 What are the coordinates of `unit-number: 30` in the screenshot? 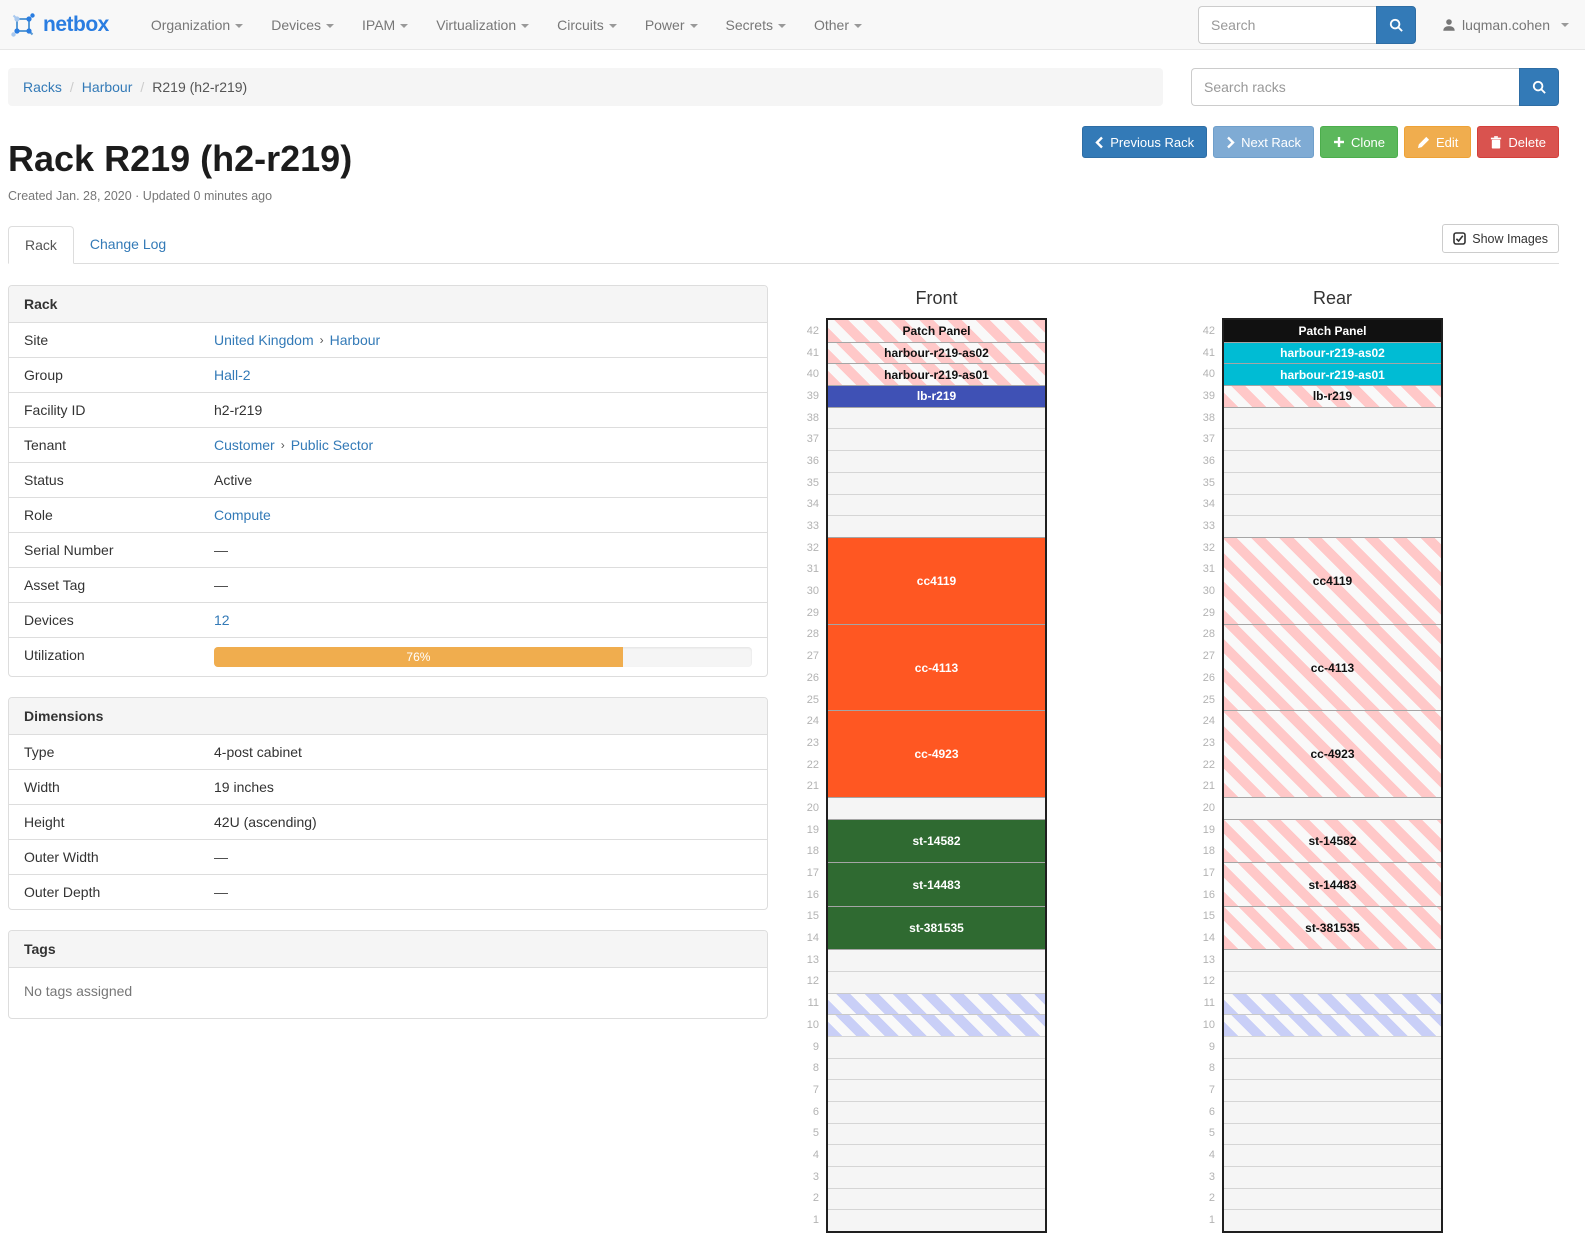 It's located at (1208, 591).